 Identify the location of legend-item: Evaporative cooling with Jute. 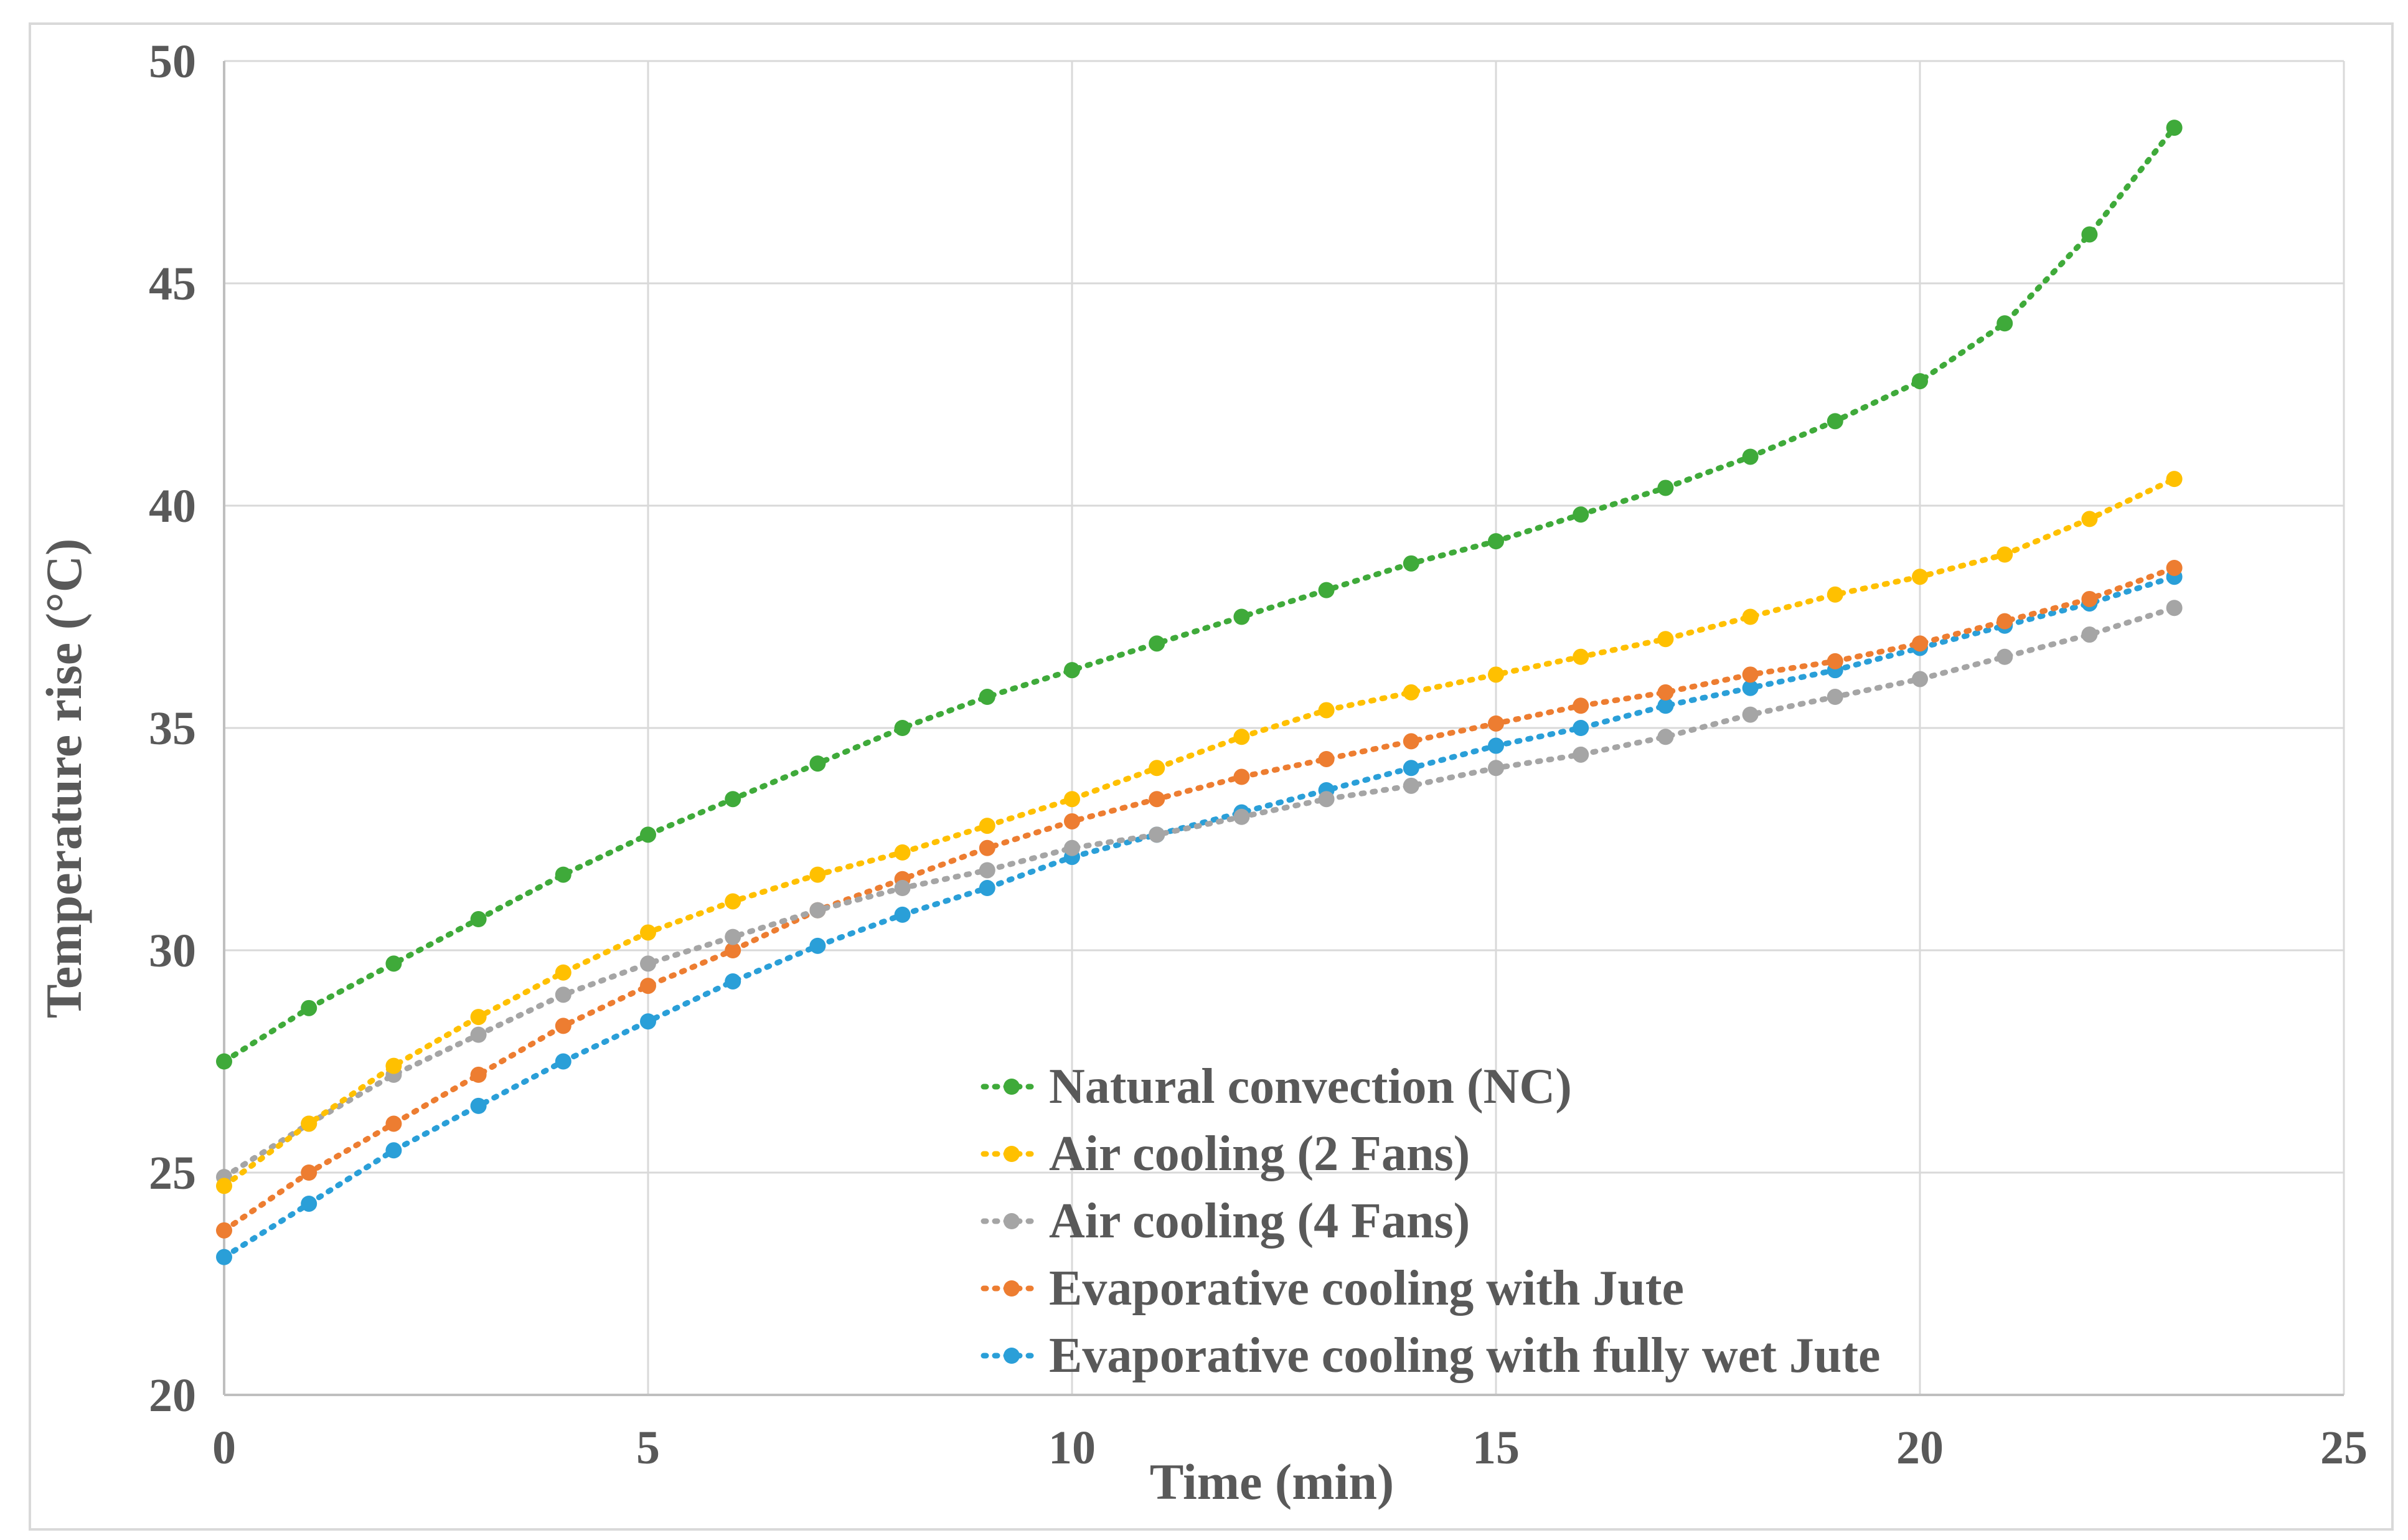
(1333, 1288).